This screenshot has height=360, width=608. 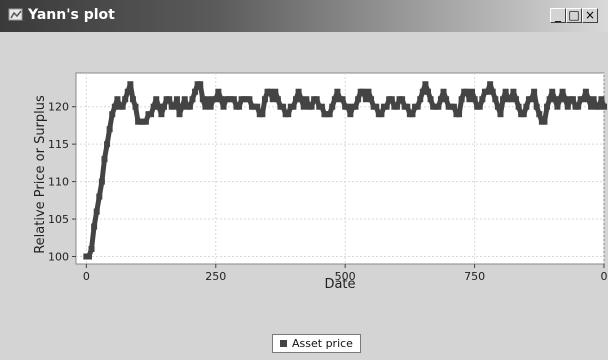 What do you see at coordinates (590, 15) in the screenshot?
I see `close-button: ×` at bounding box center [590, 15].